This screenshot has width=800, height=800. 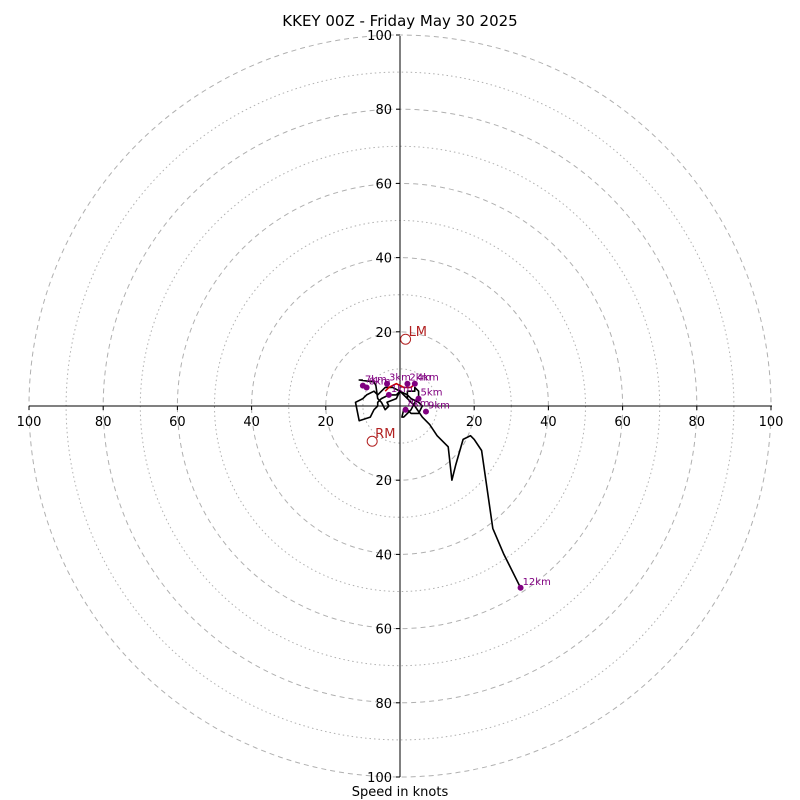 What do you see at coordinates (402, 389) in the screenshot?
I see `height-marker-label: 1km` at bounding box center [402, 389].